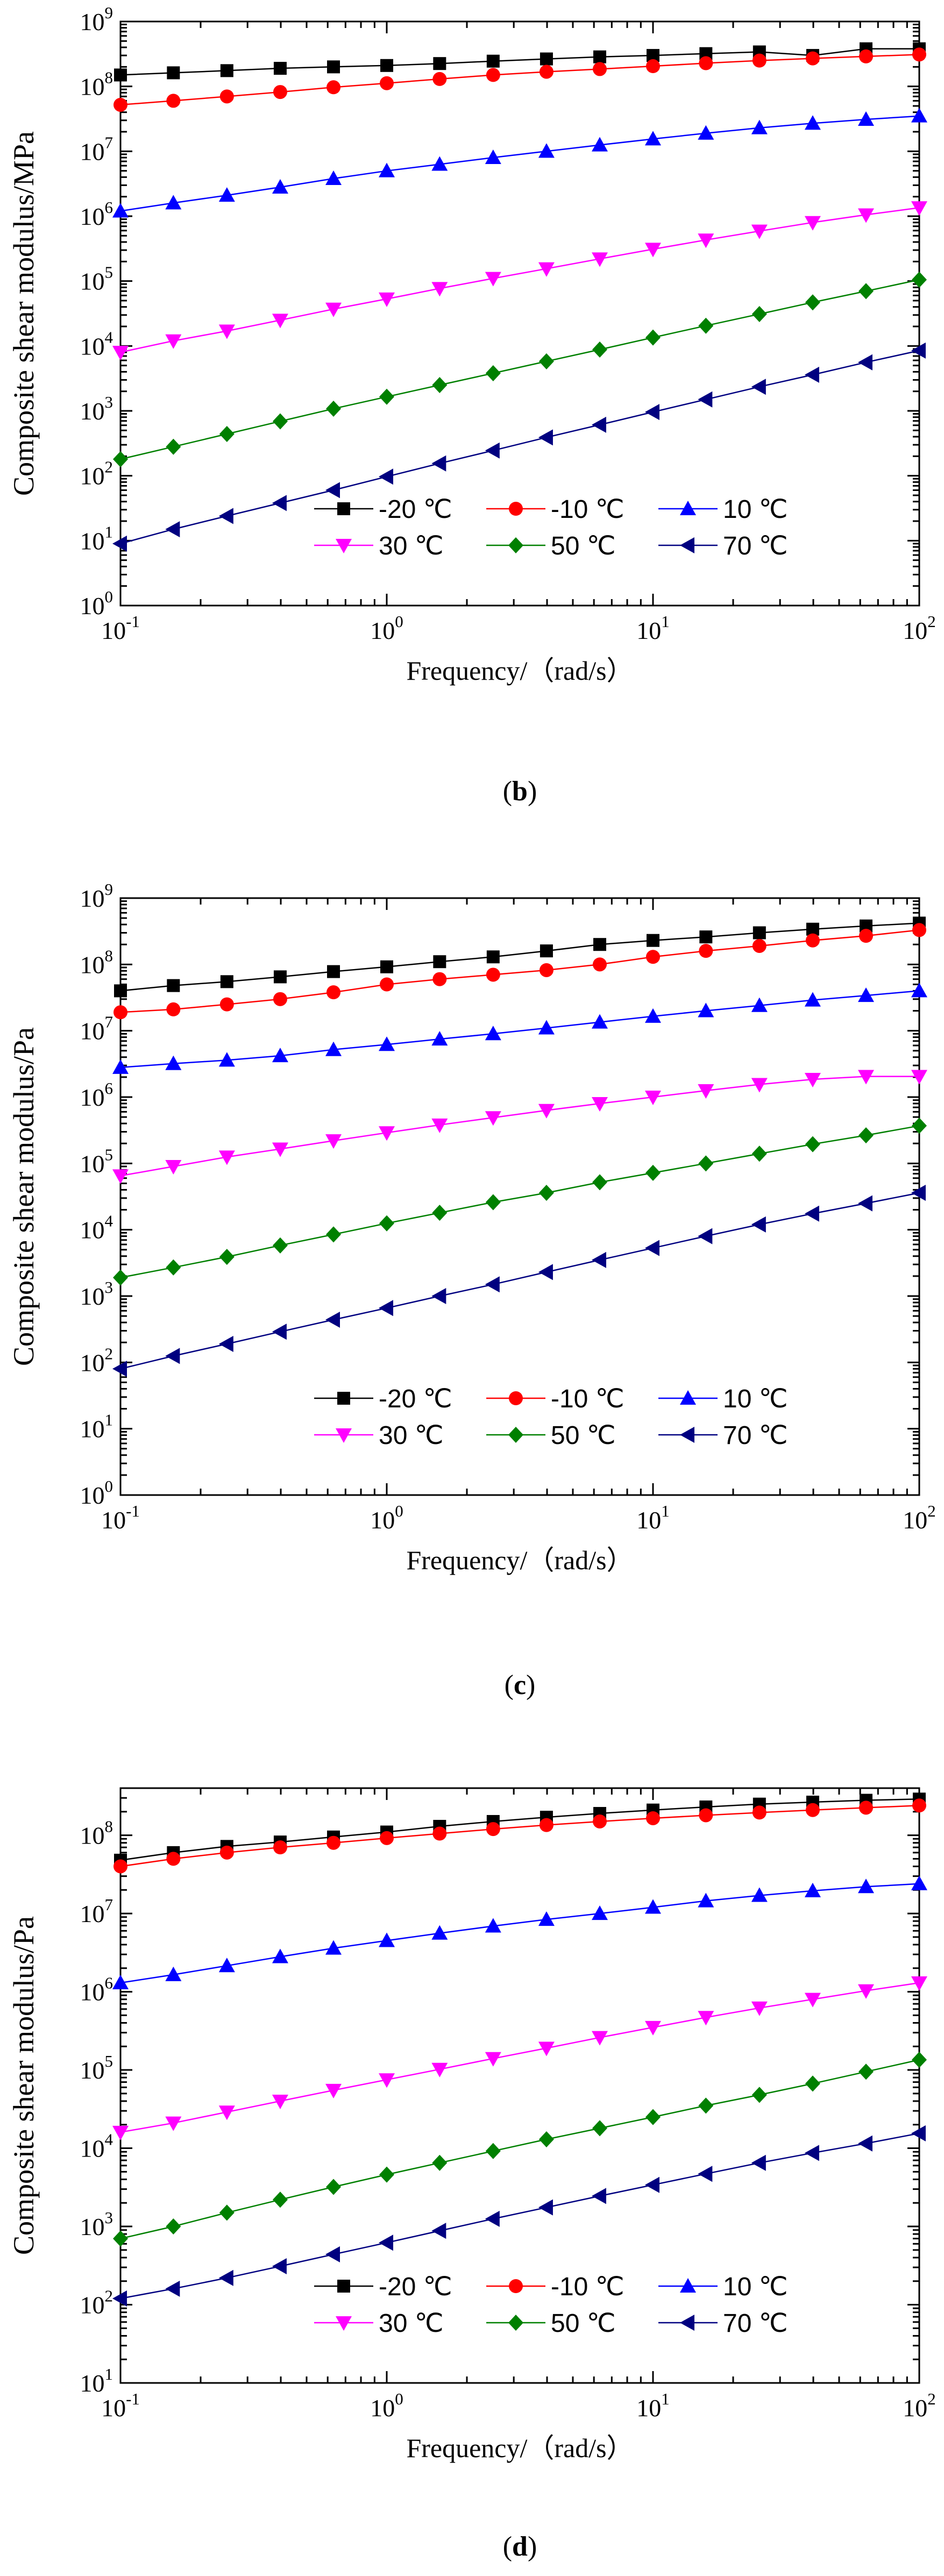 This screenshot has height=2576, width=944. What do you see at coordinates (756, 1399) in the screenshot?
I see `legend-label: 10 ℃` at bounding box center [756, 1399].